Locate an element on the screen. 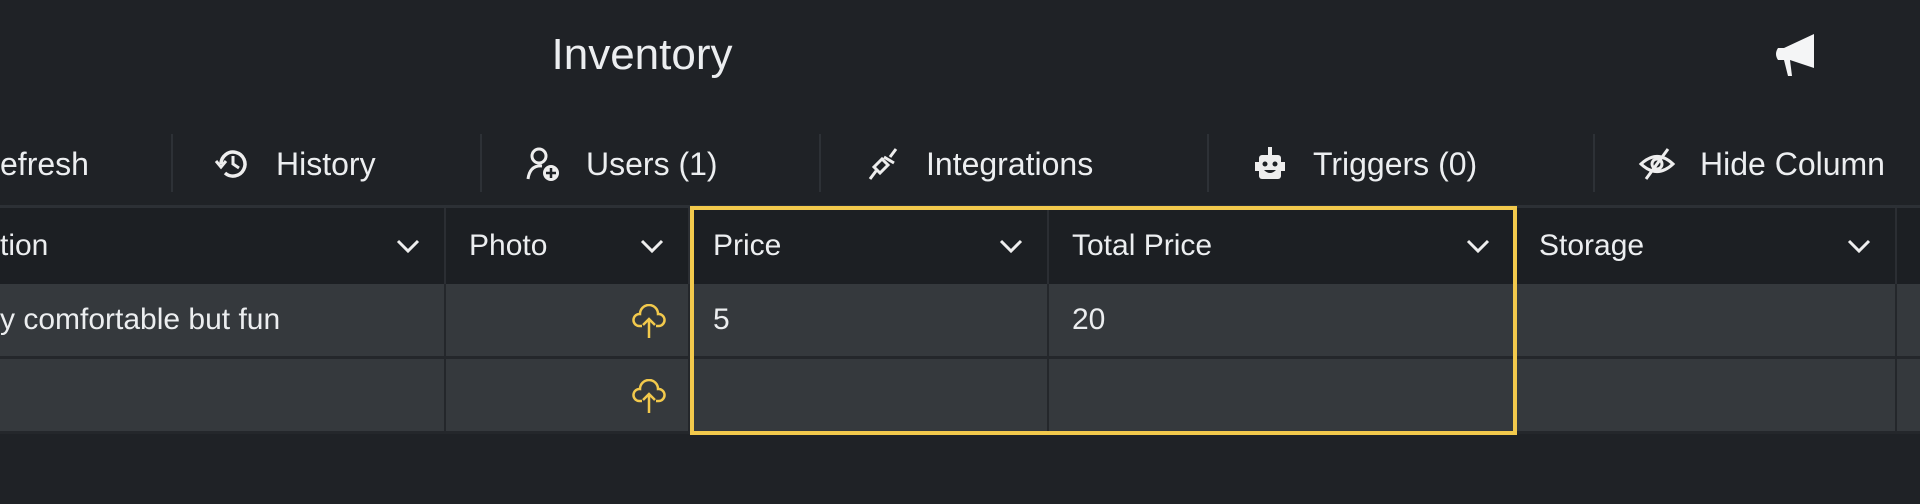 This screenshot has width=1920, height=504. column-title: tion is located at coordinates (24, 245).